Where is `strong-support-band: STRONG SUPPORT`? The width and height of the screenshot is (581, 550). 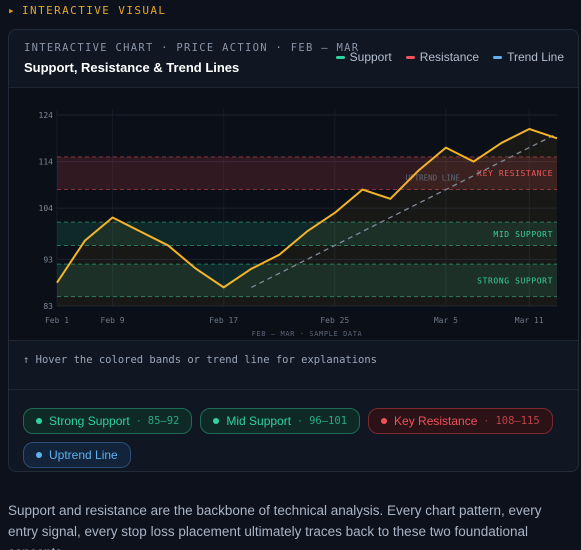
strong-support-band: STRONG SUPPORT is located at coordinates (307, 280).